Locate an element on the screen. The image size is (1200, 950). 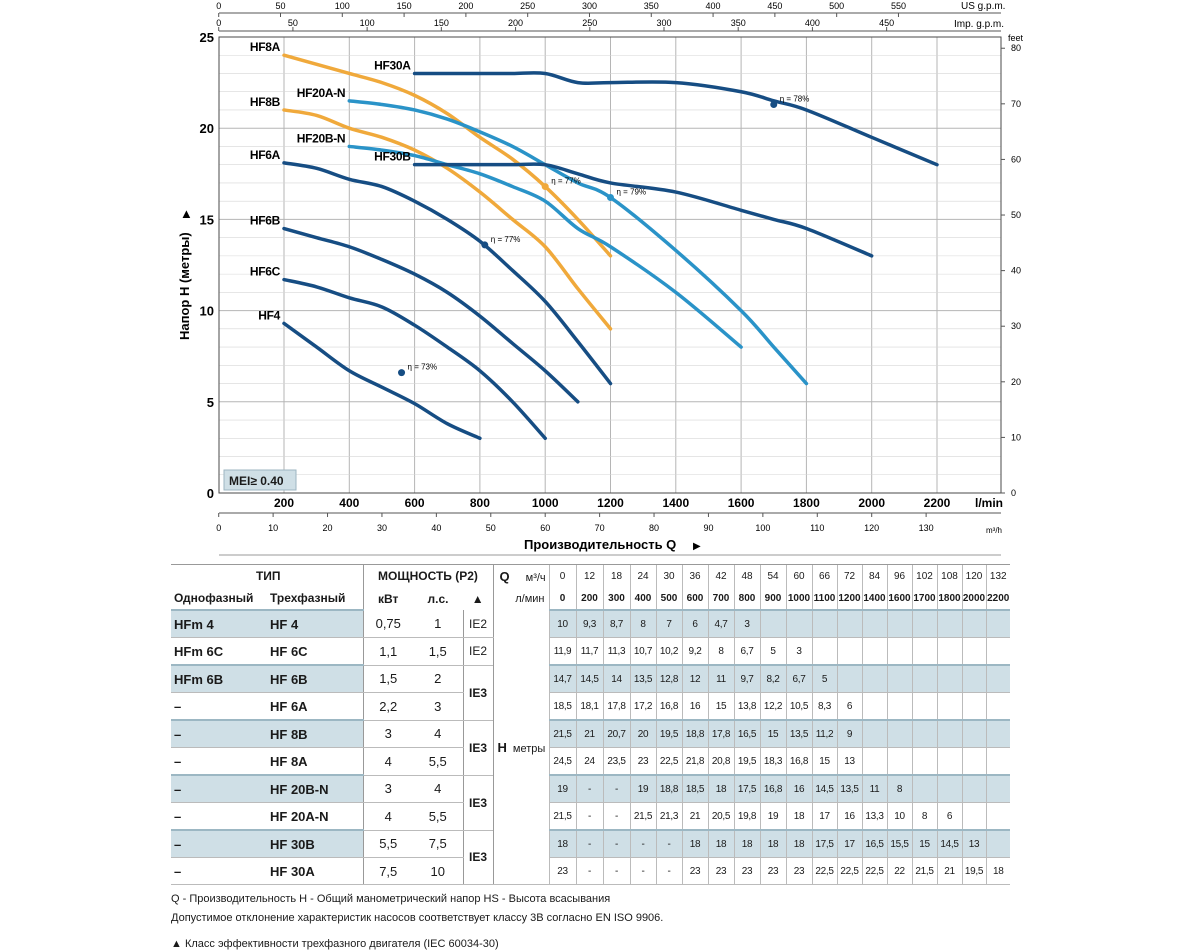
curve-label-hf6c: HF6C is located at coordinates (265, 272).